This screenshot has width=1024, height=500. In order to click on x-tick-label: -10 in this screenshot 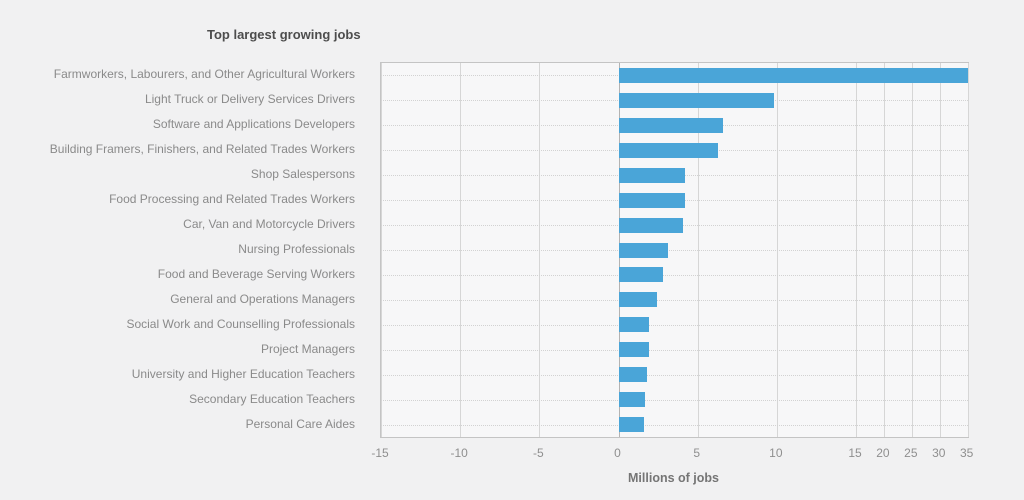, I will do `click(459, 453)`.